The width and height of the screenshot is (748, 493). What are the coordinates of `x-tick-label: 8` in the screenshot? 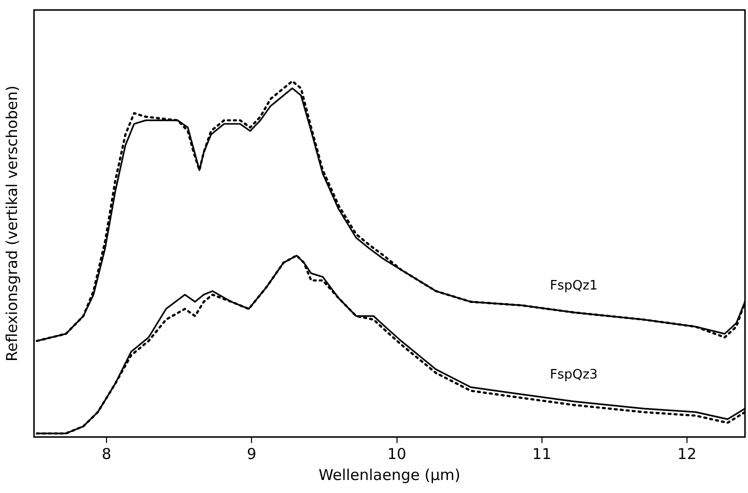 It's located at (107, 453).